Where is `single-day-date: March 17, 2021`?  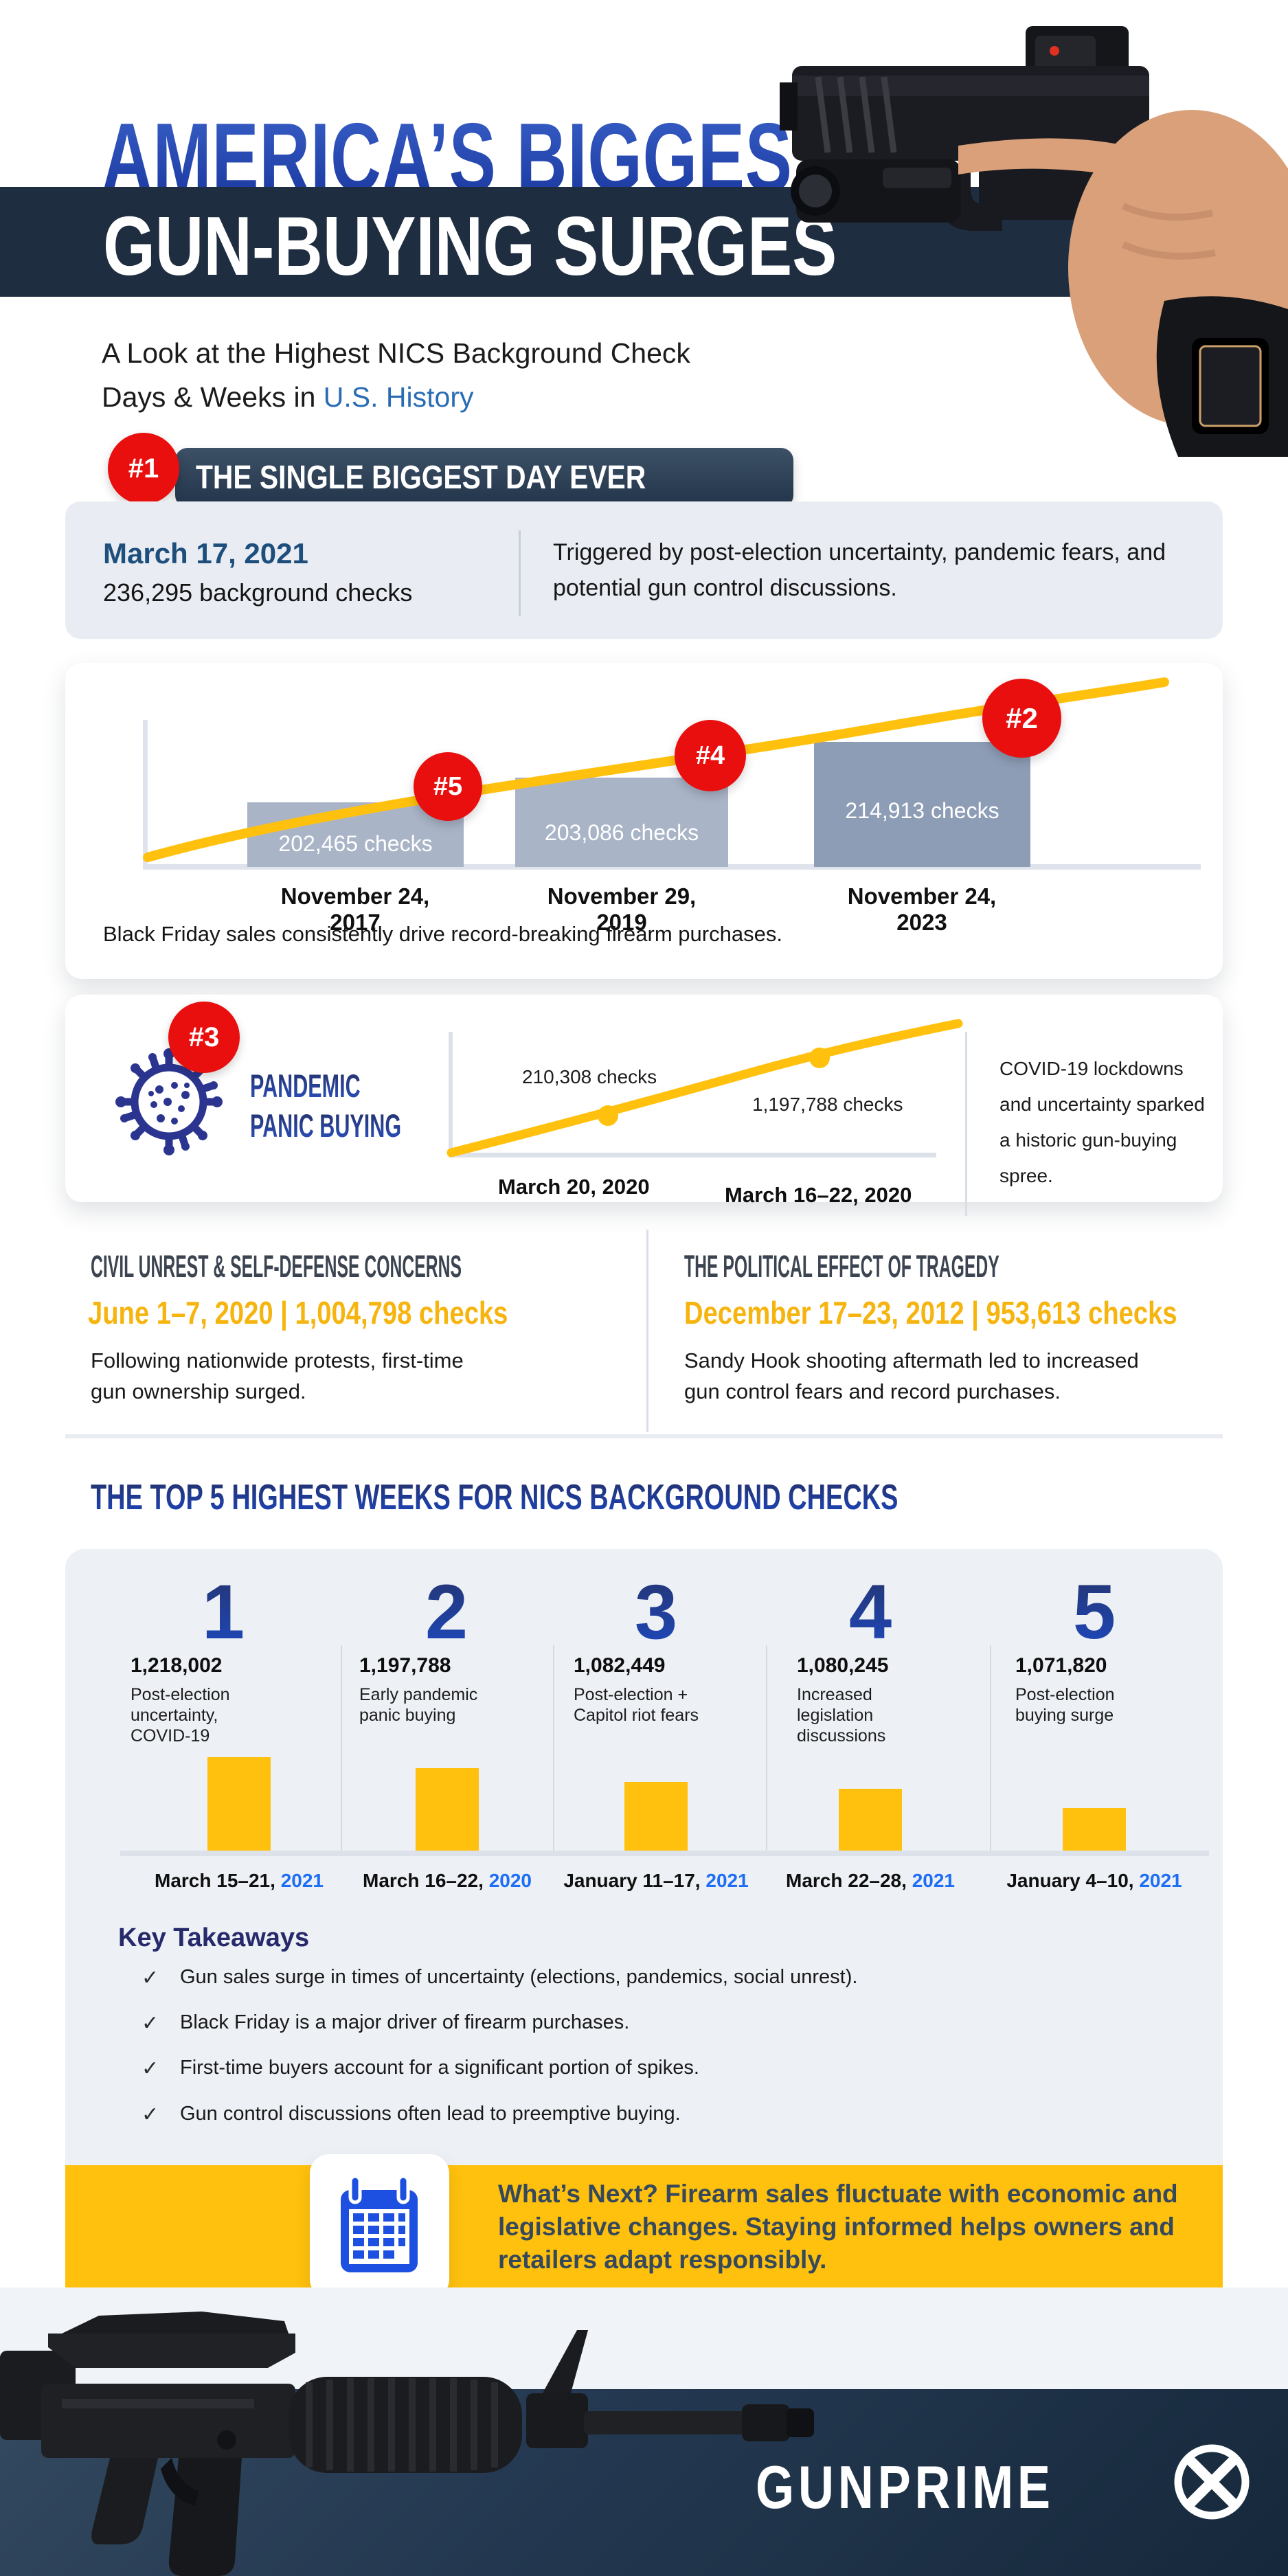
single-day-date: March 17, 2021 is located at coordinates (205, 553).